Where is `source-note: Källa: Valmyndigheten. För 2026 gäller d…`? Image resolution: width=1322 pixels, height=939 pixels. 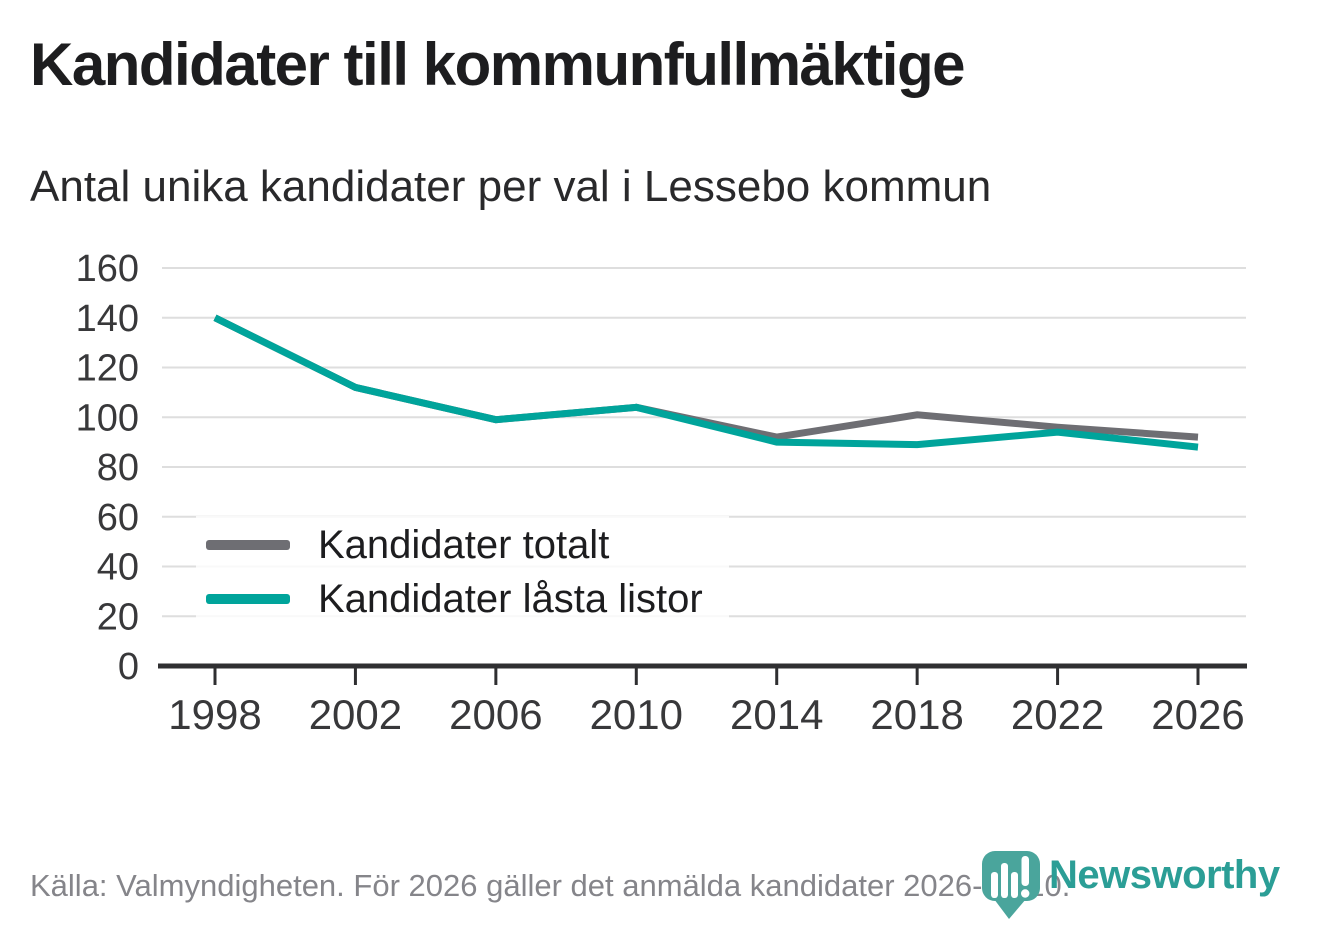
source-note: Källa: Valmyndigheten. För 2026 gäller d… is located at coordinates (550, 885).